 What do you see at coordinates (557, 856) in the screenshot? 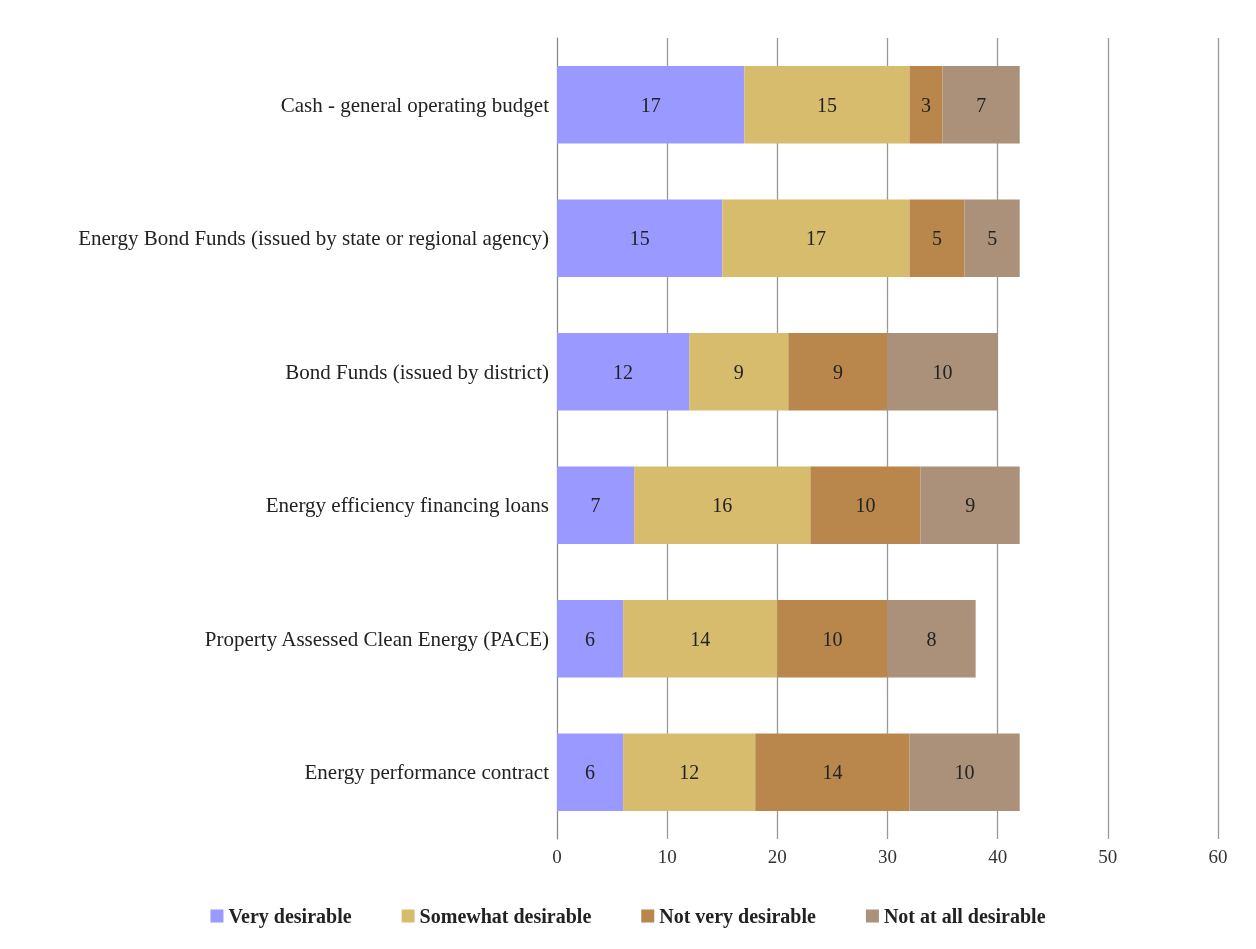
I see `x-tick-label: 0` at bounding box center [557, 856].